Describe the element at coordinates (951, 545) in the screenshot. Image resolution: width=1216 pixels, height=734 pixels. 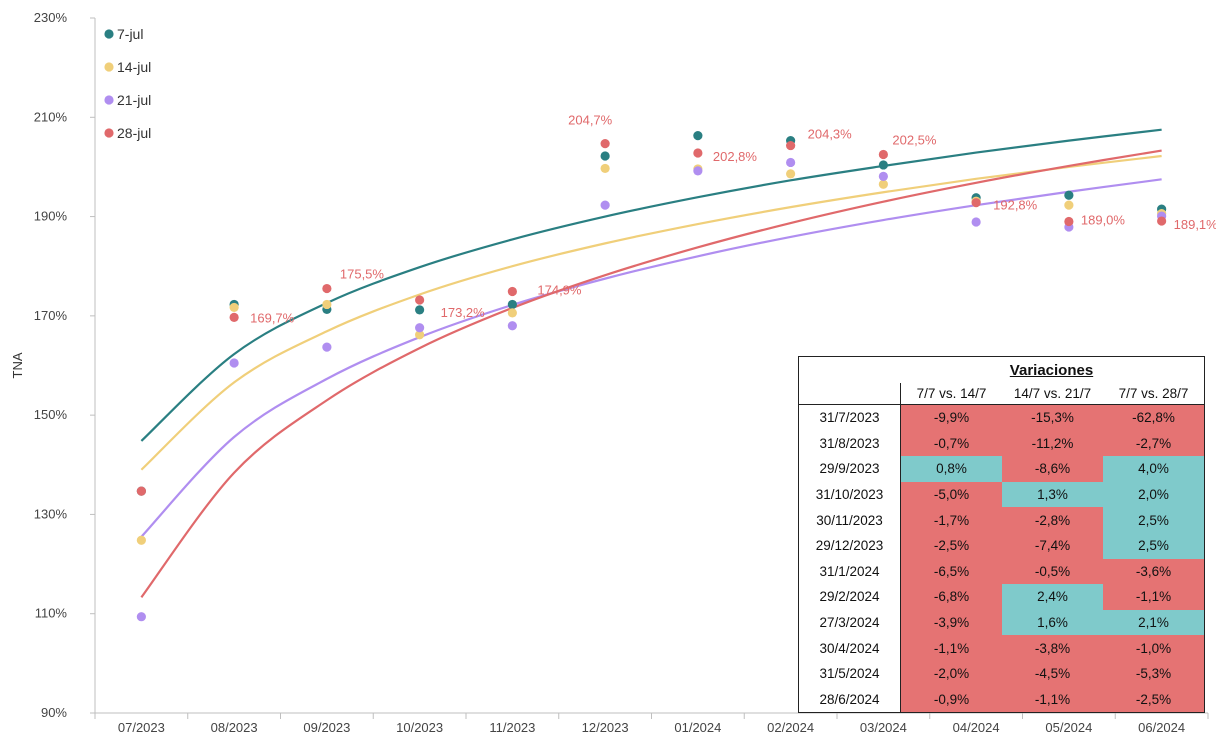
I see `table-cell-col-1: -2,5%` at that location.